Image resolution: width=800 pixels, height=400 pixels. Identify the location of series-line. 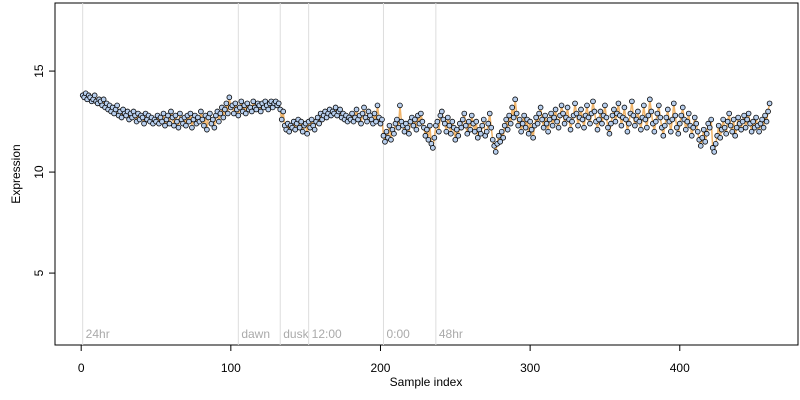
(426, 122).